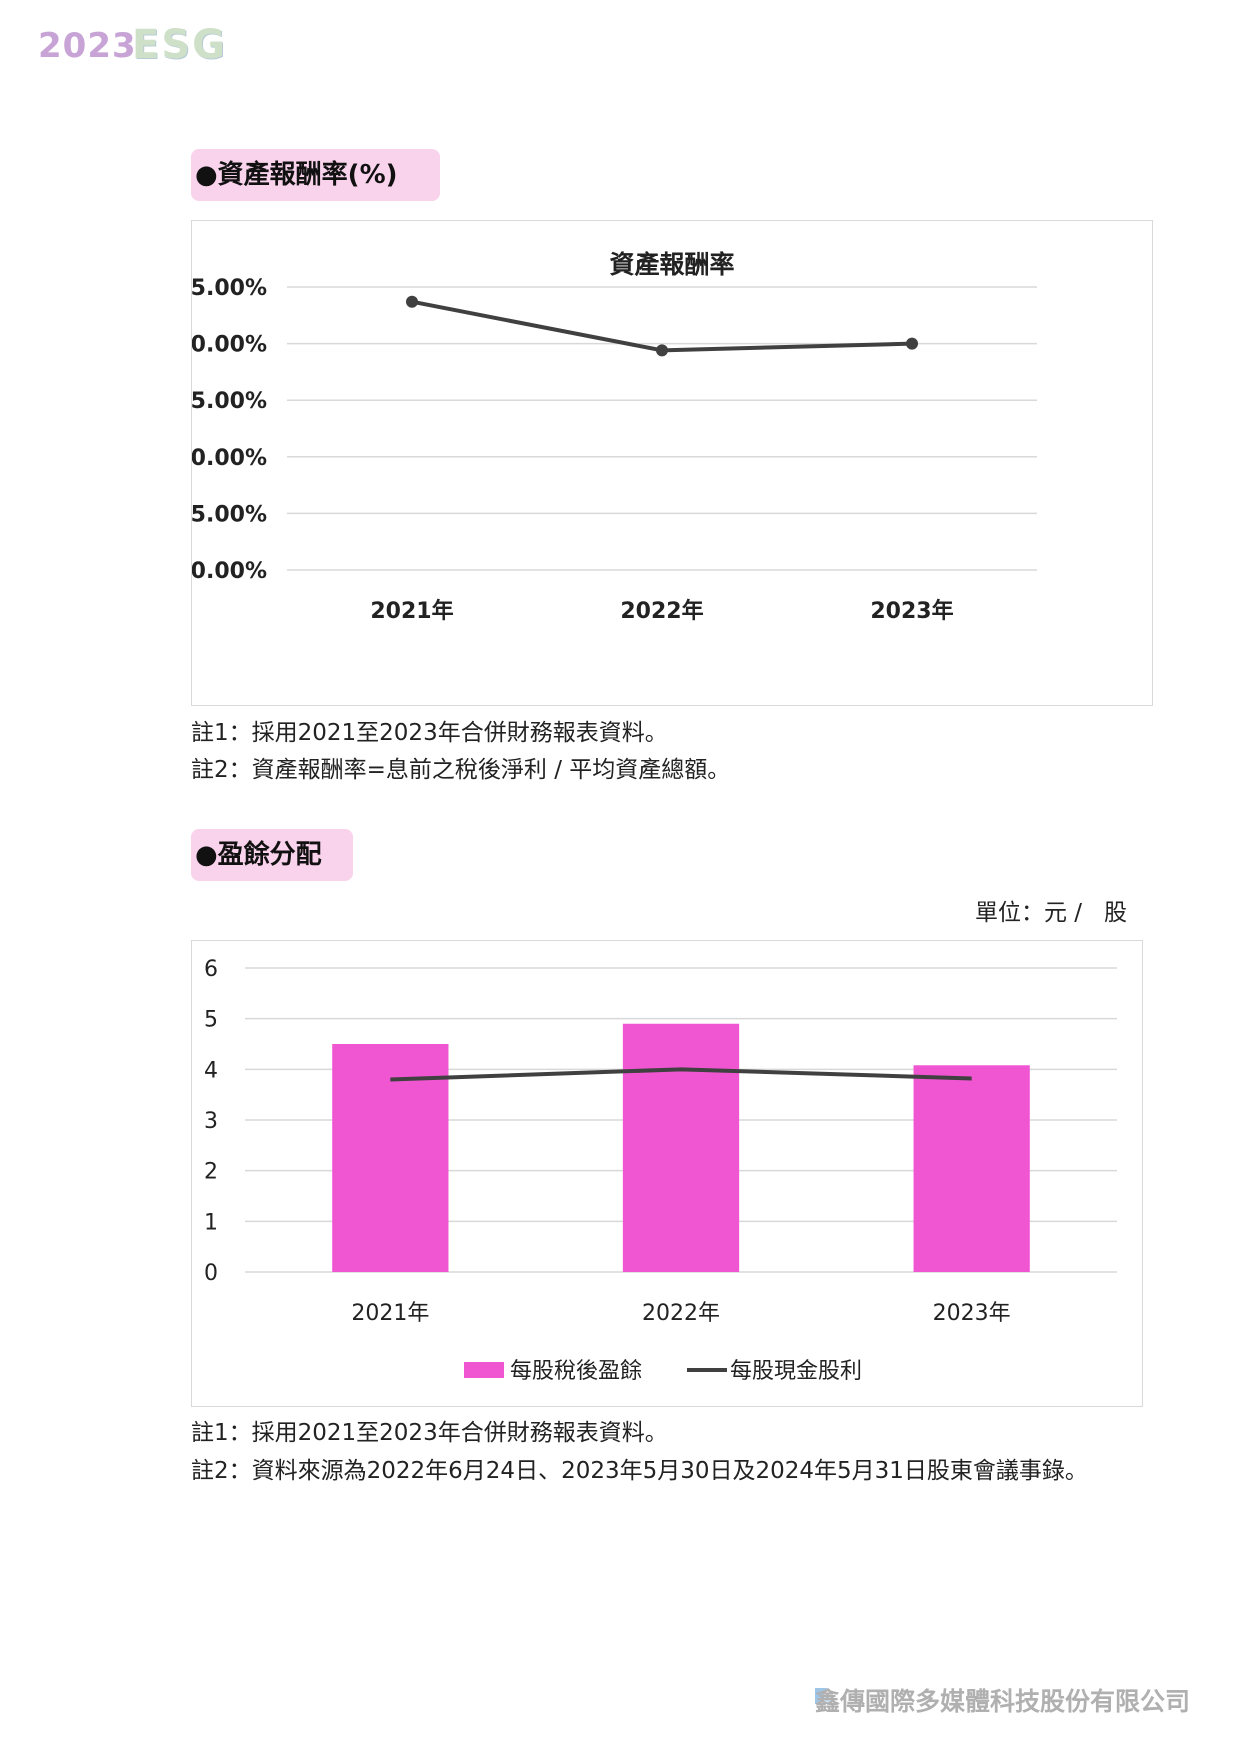  I want to click on y-tick-label: 5.00%, so click(229, 514).